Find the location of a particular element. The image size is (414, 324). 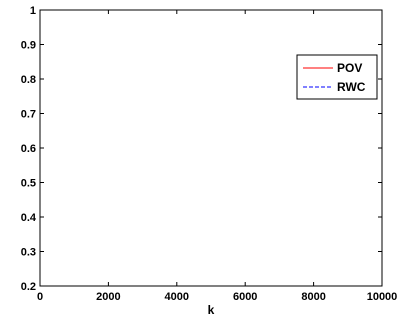

y-tick-label: 0.7 is located at coordinates (28, 115).